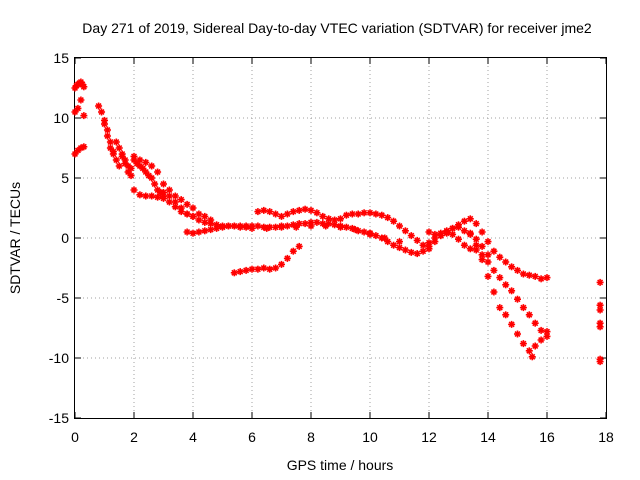  I want to click on y-tick-label: 0, so click(65, 238).